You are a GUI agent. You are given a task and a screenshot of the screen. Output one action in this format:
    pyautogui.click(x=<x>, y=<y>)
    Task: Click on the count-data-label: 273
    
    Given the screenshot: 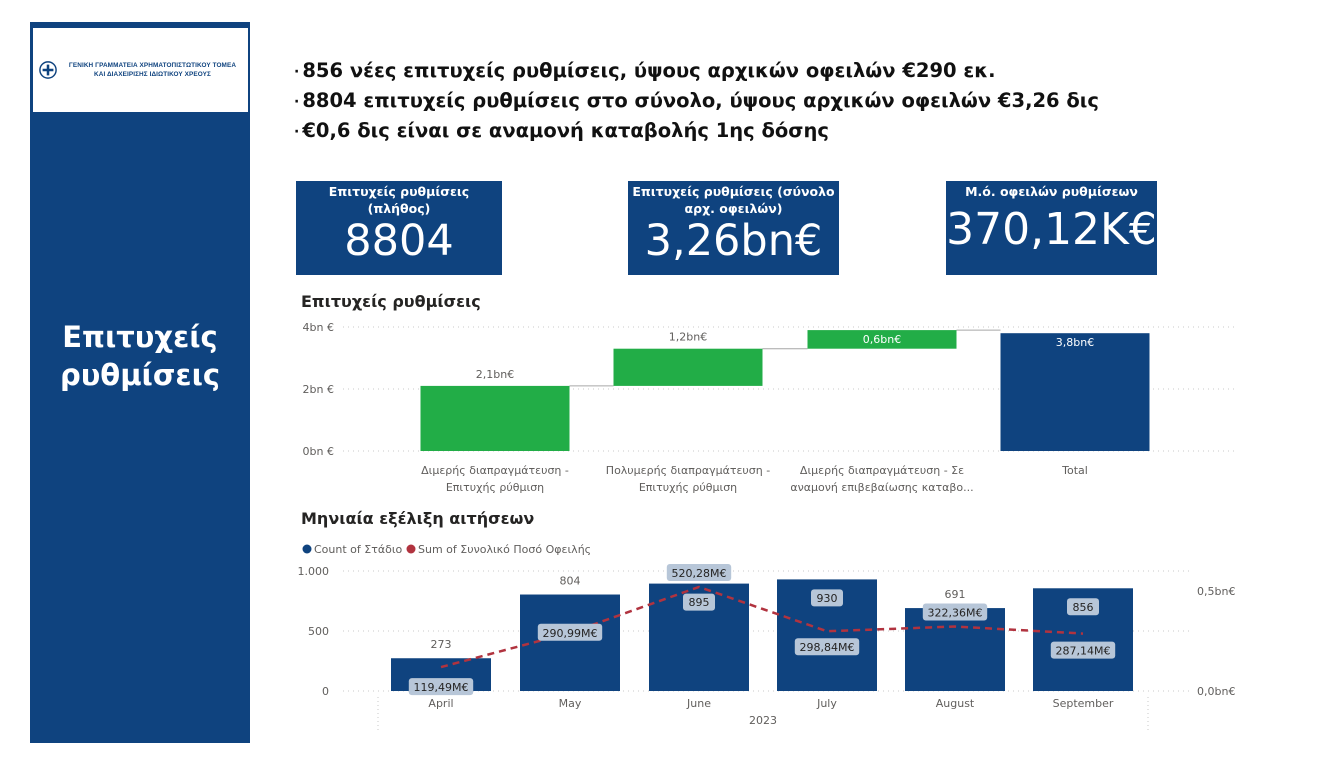 What is the action you would take?
    pyautogui.click(x=441, y=644)
    